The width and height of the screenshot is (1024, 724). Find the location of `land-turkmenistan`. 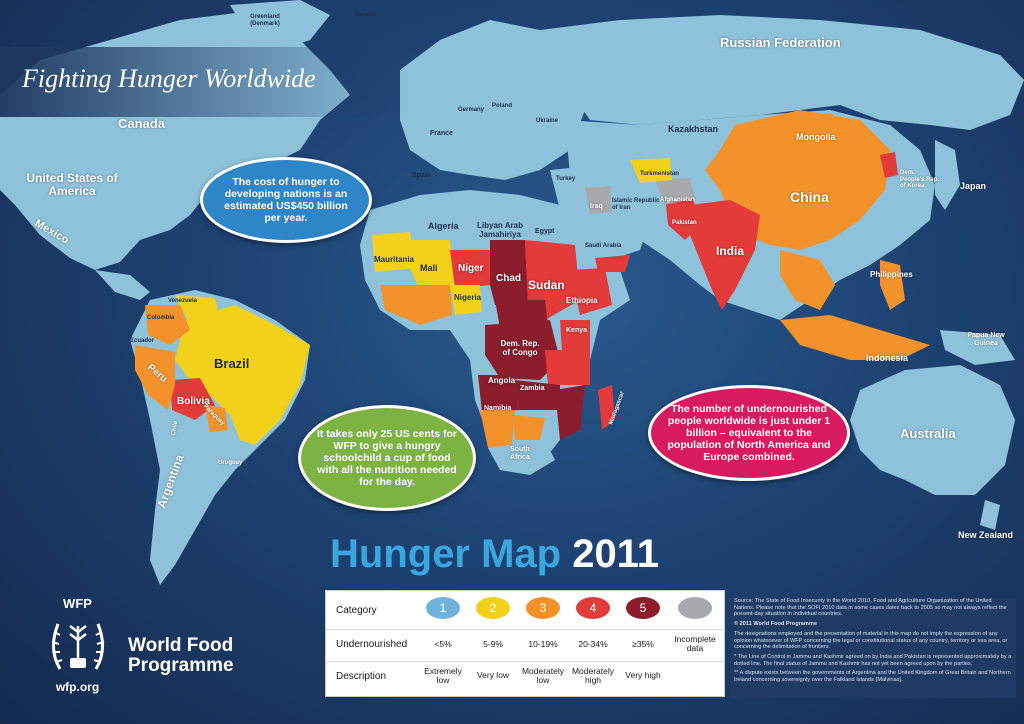

land-turkmenistan is located at coordinates (651, 170).